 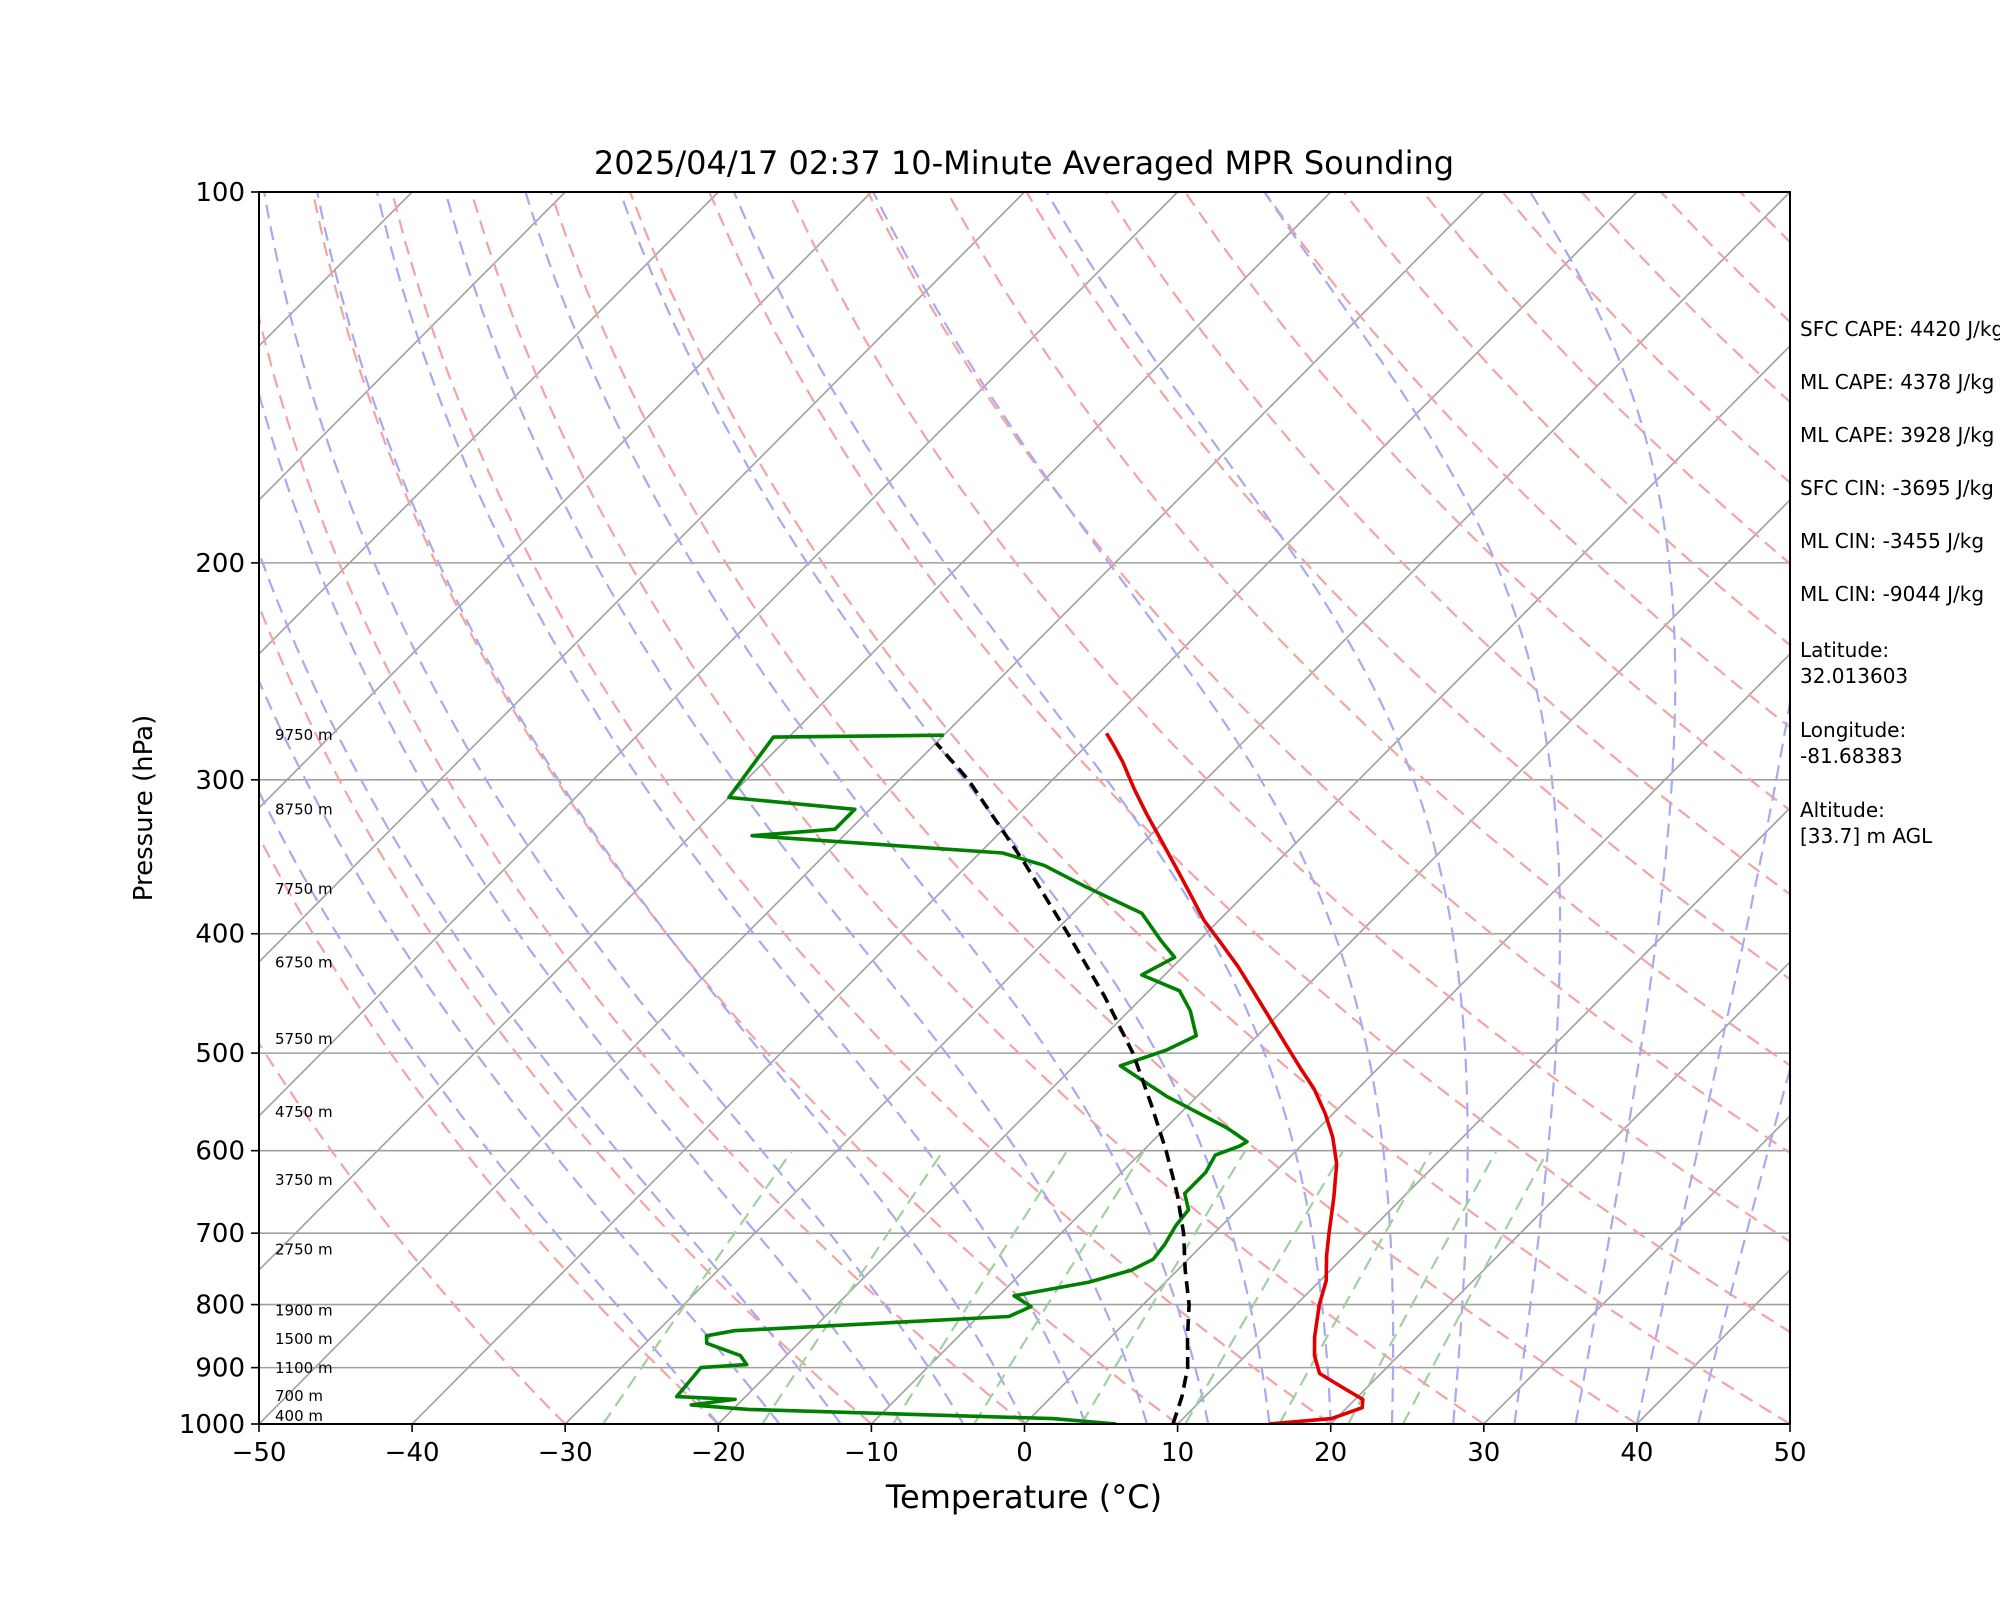 What do you see at coordinates (1853, 743) in the screenshot?
I see `longitude-annotation: Longitude: -81.68383` at bounding box center [1853, 743].